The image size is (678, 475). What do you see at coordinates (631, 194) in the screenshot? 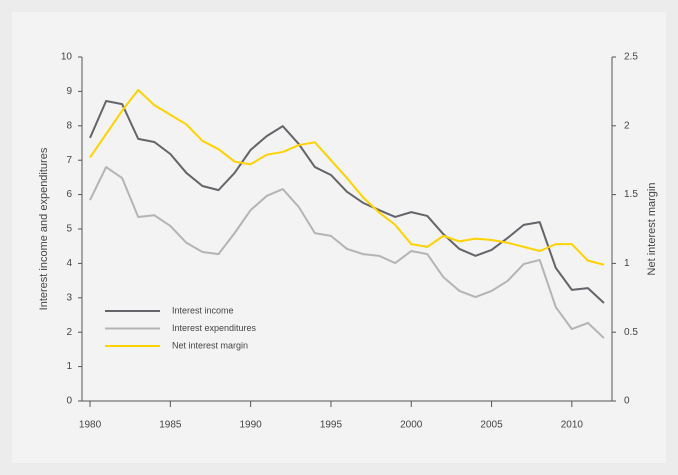
I see `y2-tick-label: 1.5` at bounding box center [631, 194].